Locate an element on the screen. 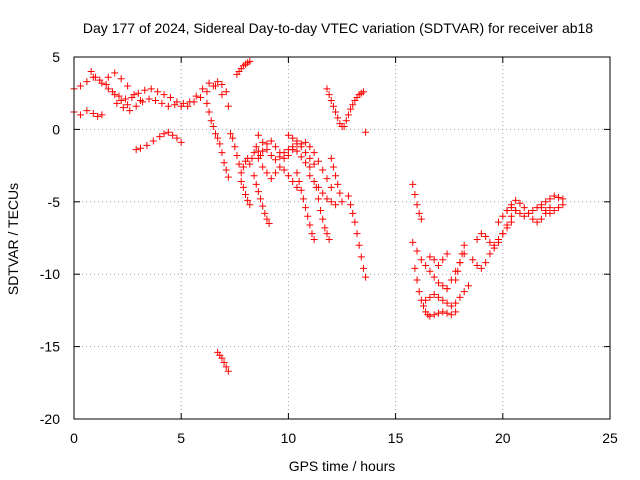 The height and width of the screenshot is (480, 640). x-tick-label: 15 is located at coordinates (396, 438).